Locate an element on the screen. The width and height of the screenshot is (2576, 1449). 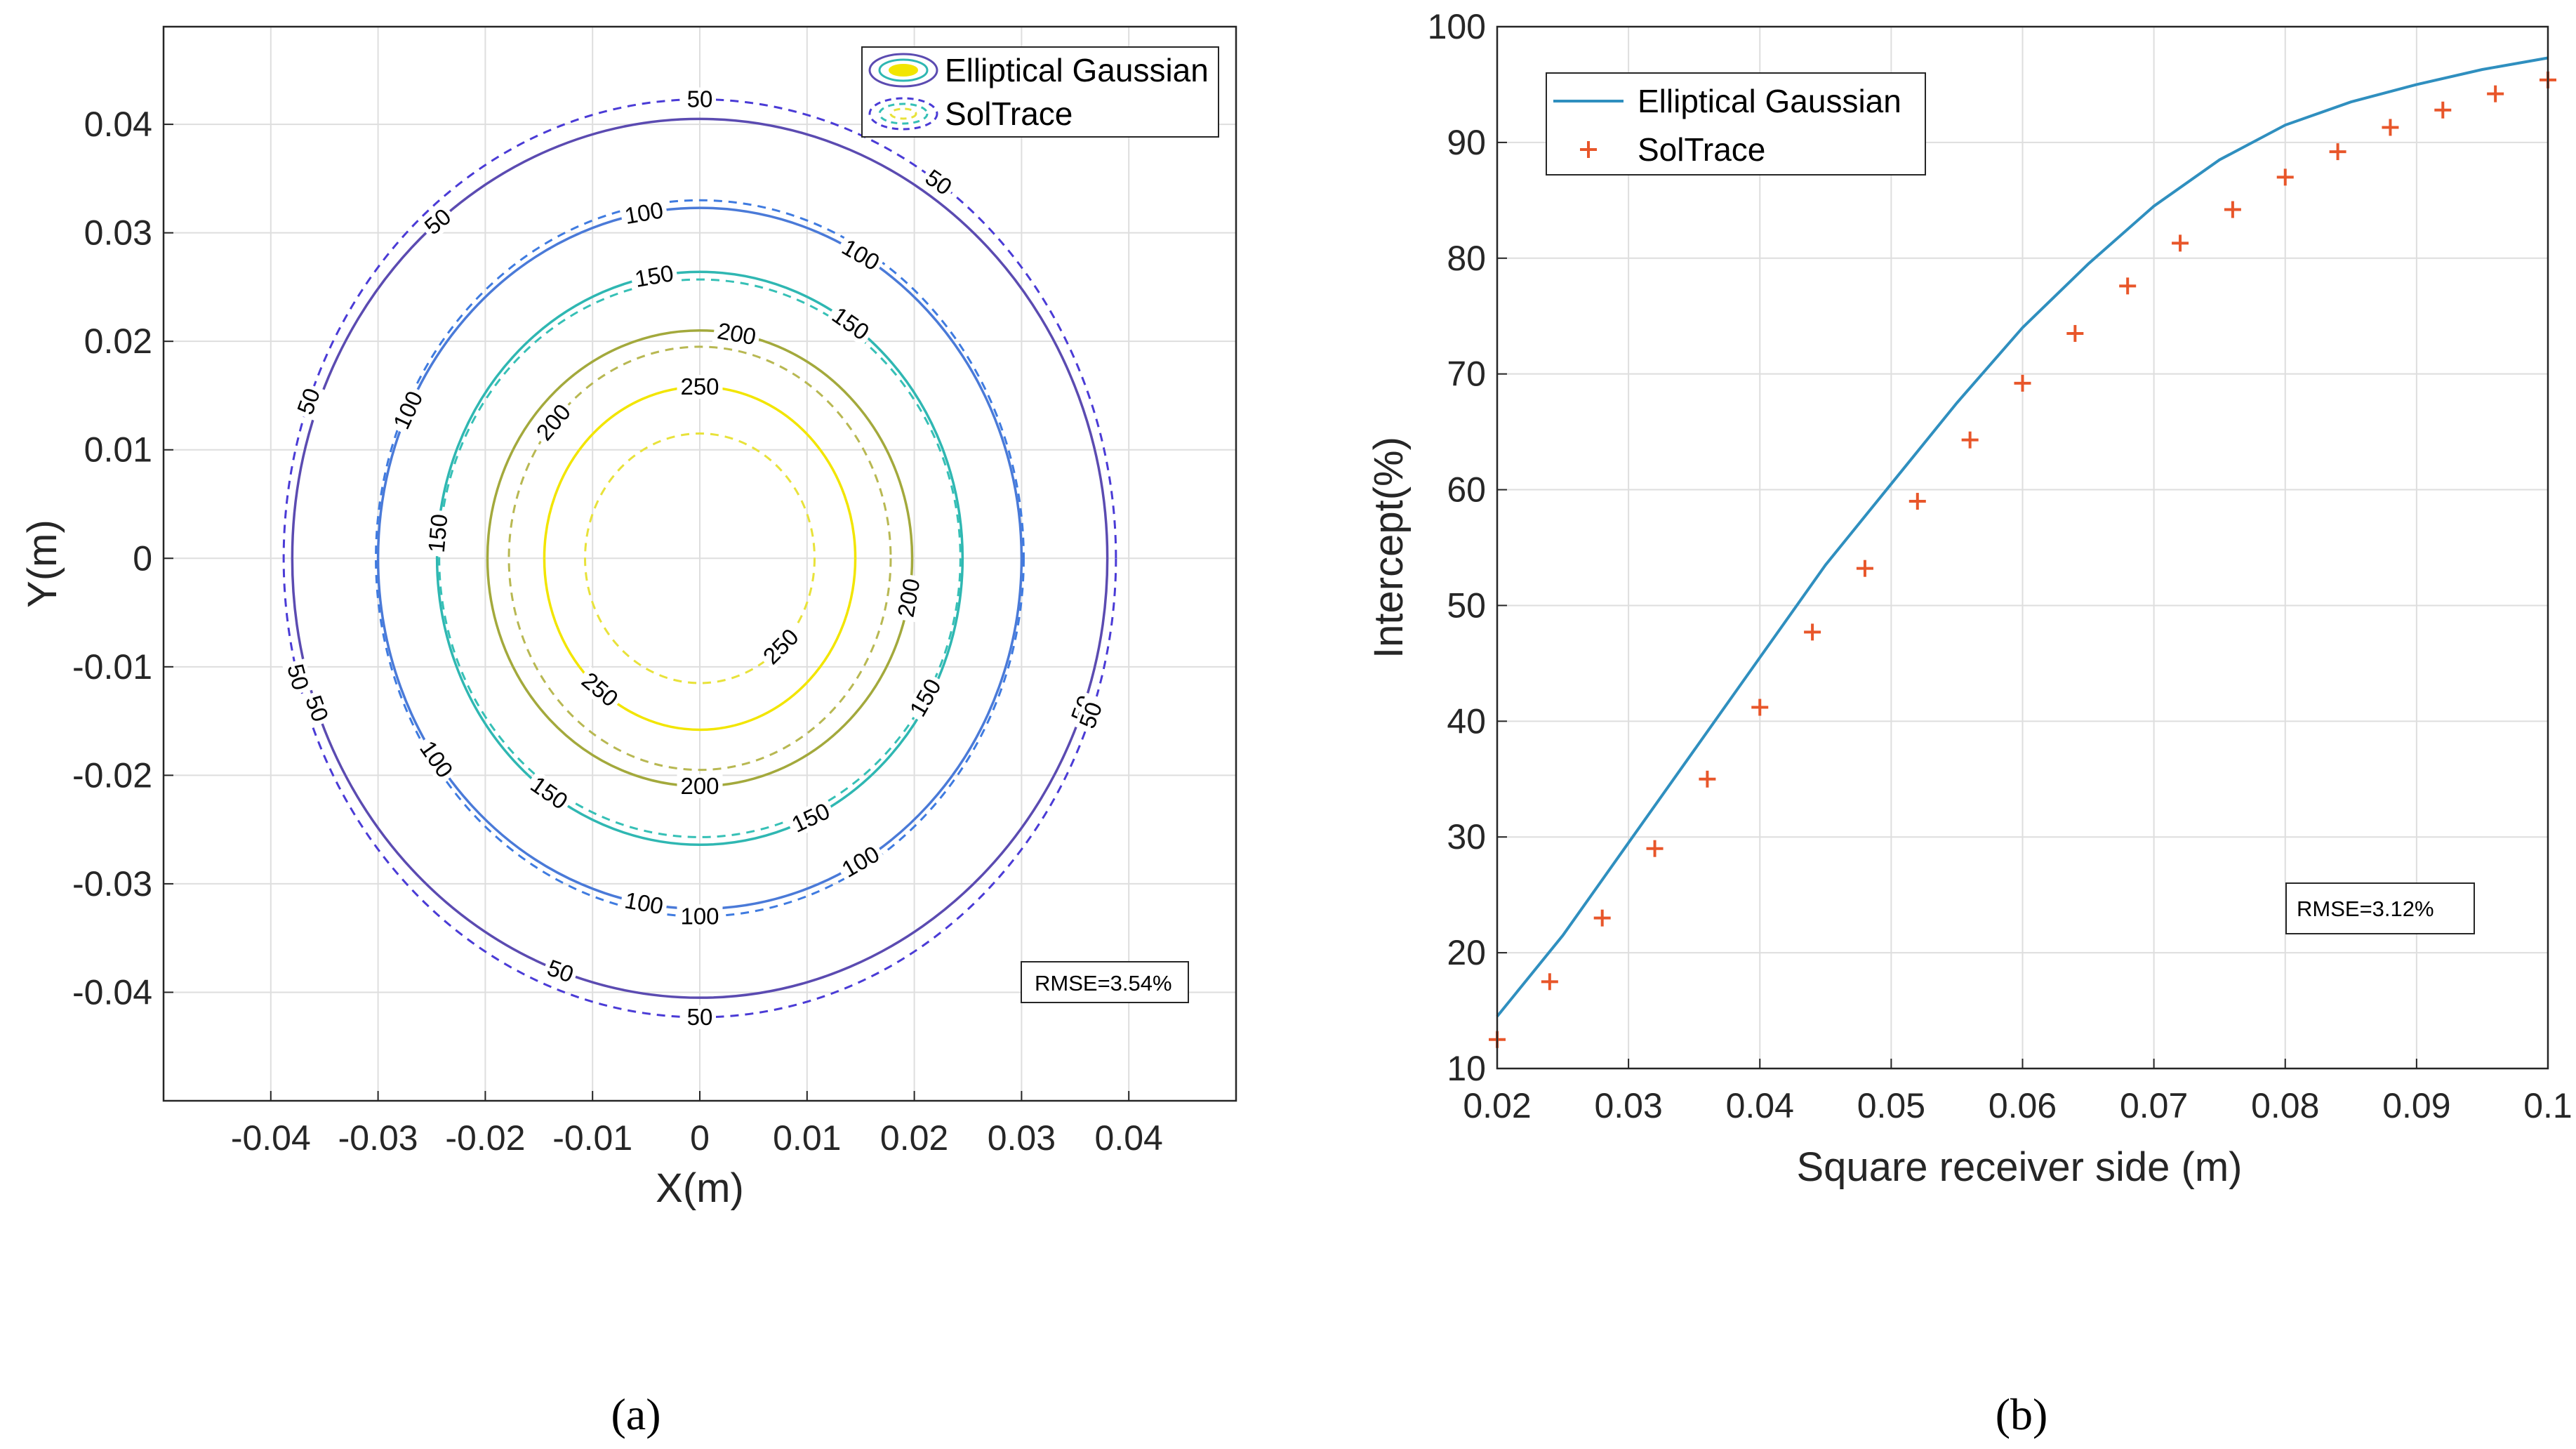
legend-elliptical-gaussian-swatch-icon is located at coordinates (903, 70).